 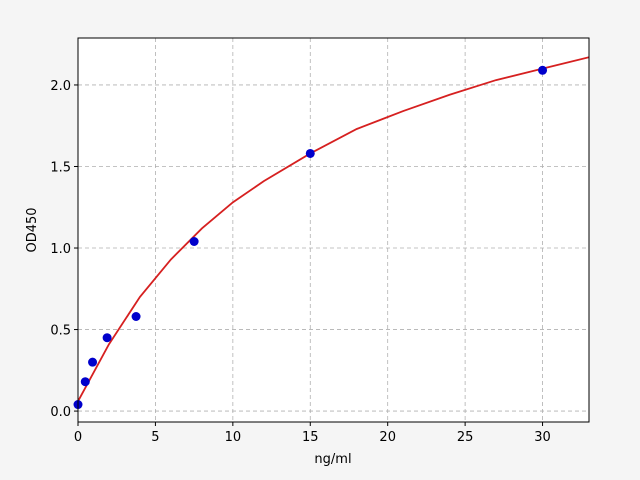 What do you see at coordinates (78, 437) in the screenshot?
I see `x-tick-label: 0` at bounding box center [78, 437].